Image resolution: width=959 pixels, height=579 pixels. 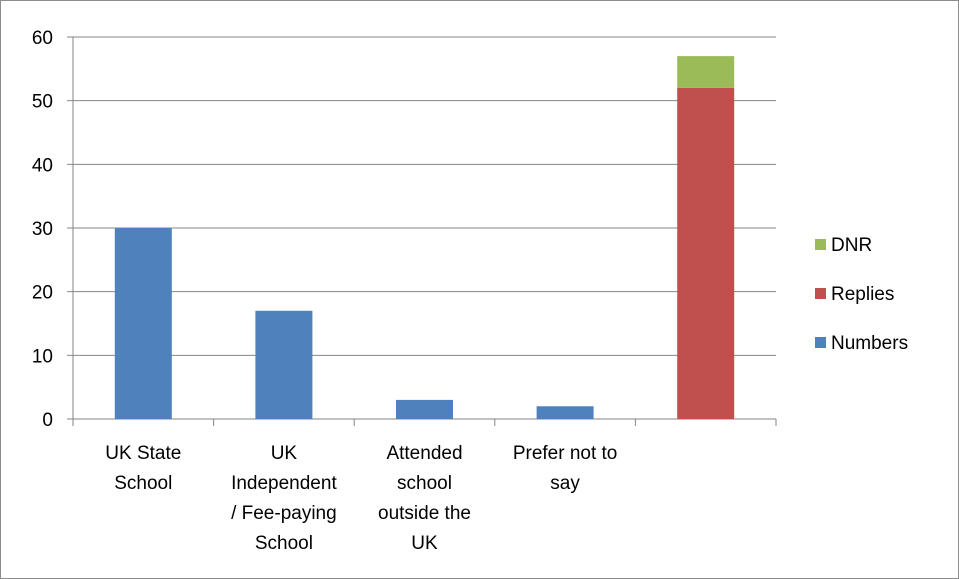 What do you see at coordinates (706, 253) in the screenshot?
I see `bar-replies` at bounding box center [706, 253].